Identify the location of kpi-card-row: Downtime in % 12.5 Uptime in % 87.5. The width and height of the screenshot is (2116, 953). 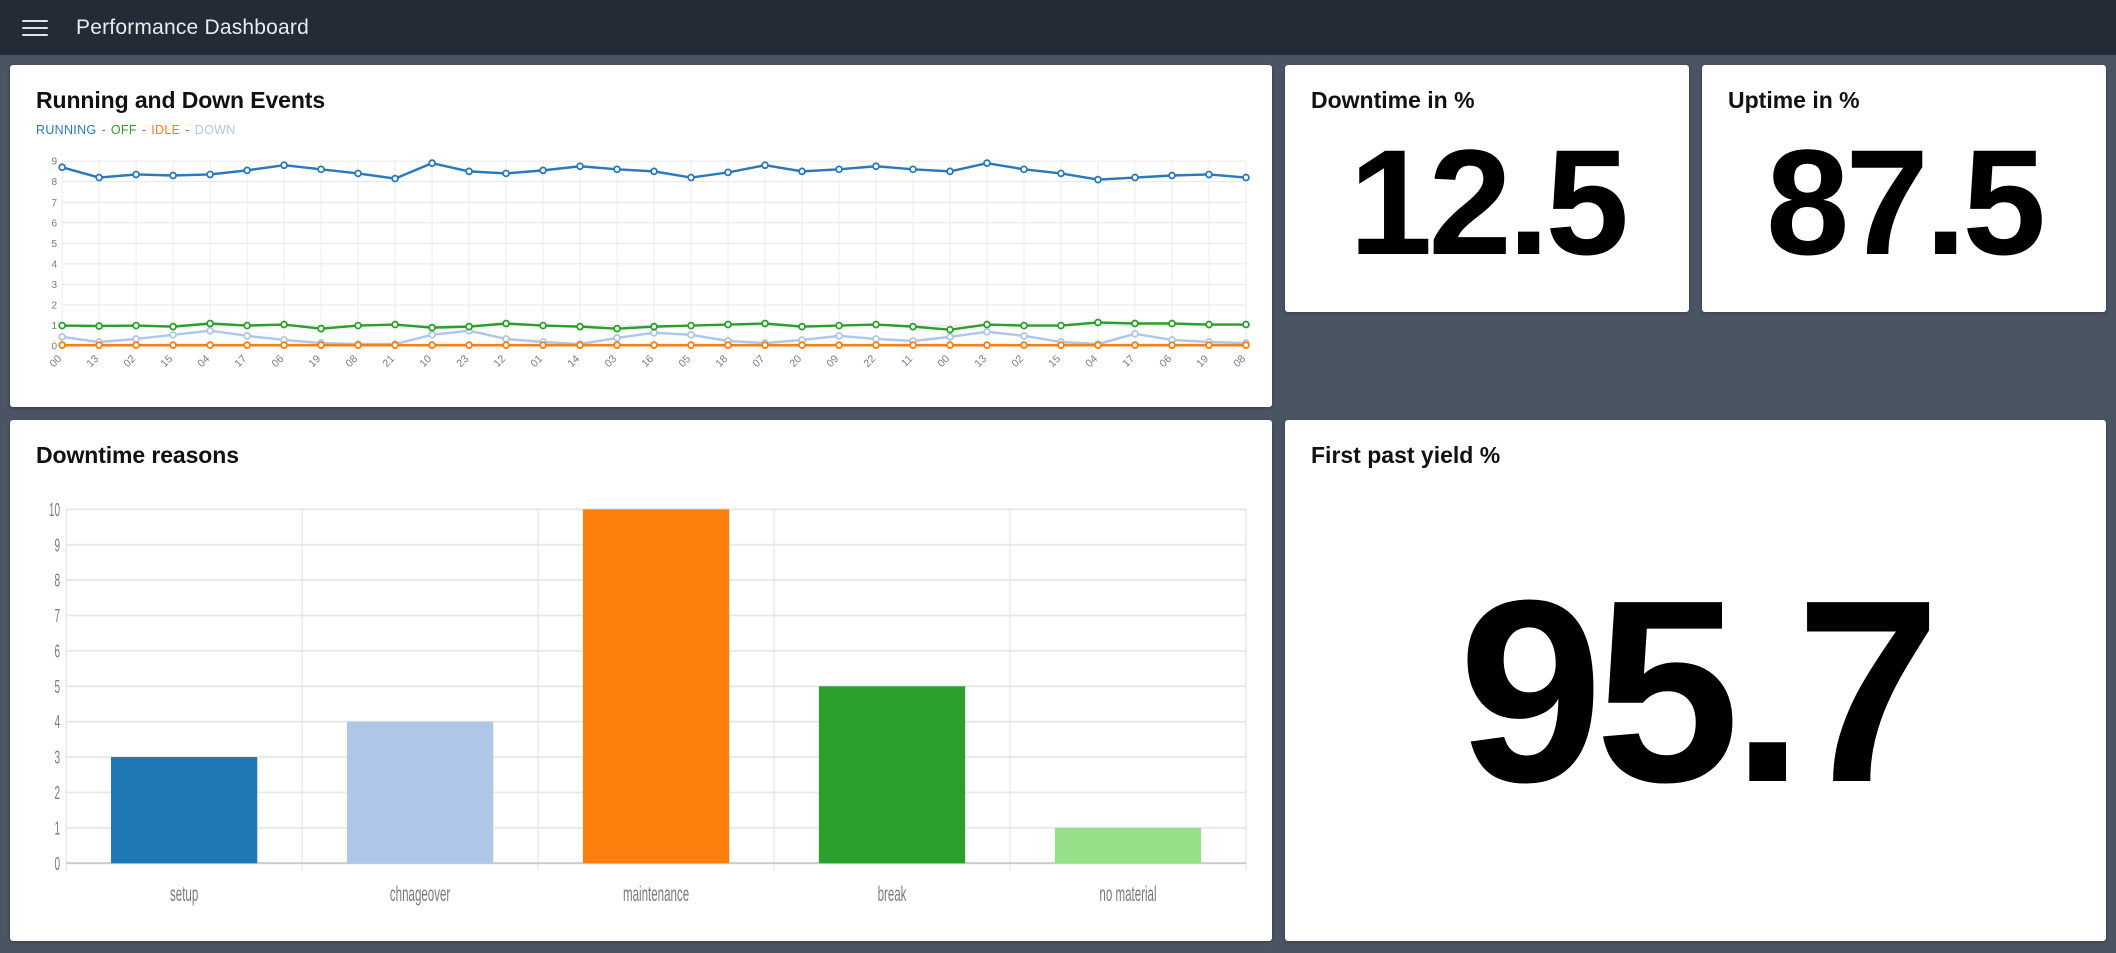
(1695, 236).